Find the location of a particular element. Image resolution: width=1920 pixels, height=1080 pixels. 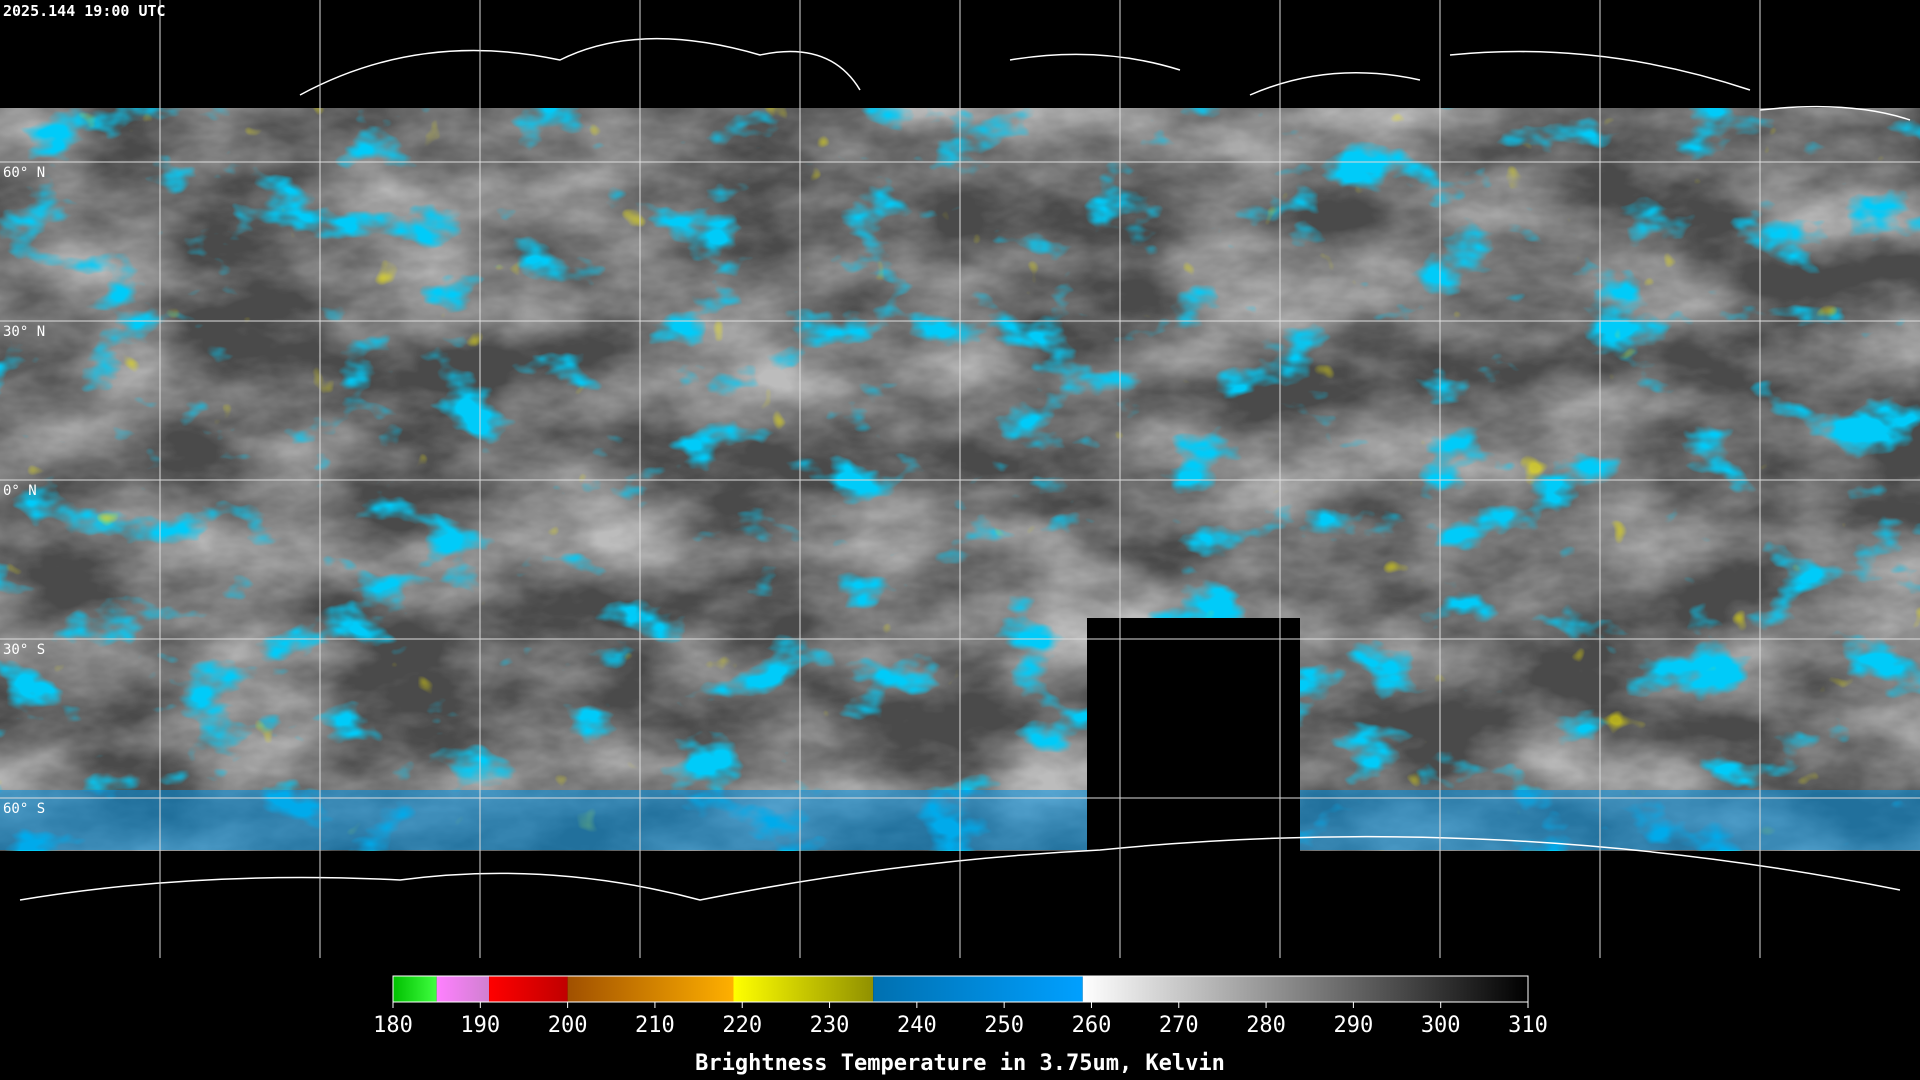

timestamp: 2025.144 19:00 UTC is located at coordinates (84, 11).